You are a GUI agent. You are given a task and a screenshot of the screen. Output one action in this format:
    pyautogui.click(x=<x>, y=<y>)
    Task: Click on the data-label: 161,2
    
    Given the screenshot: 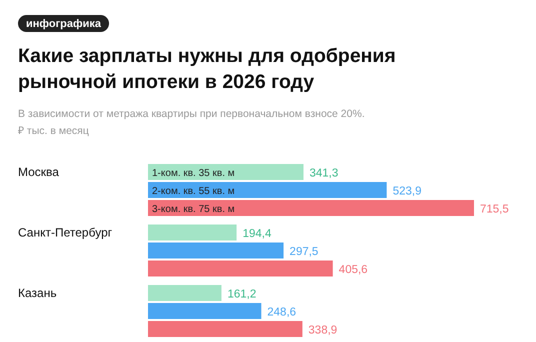 What is the action you would take?
    pyautogui.click(x=241, y=294)
    